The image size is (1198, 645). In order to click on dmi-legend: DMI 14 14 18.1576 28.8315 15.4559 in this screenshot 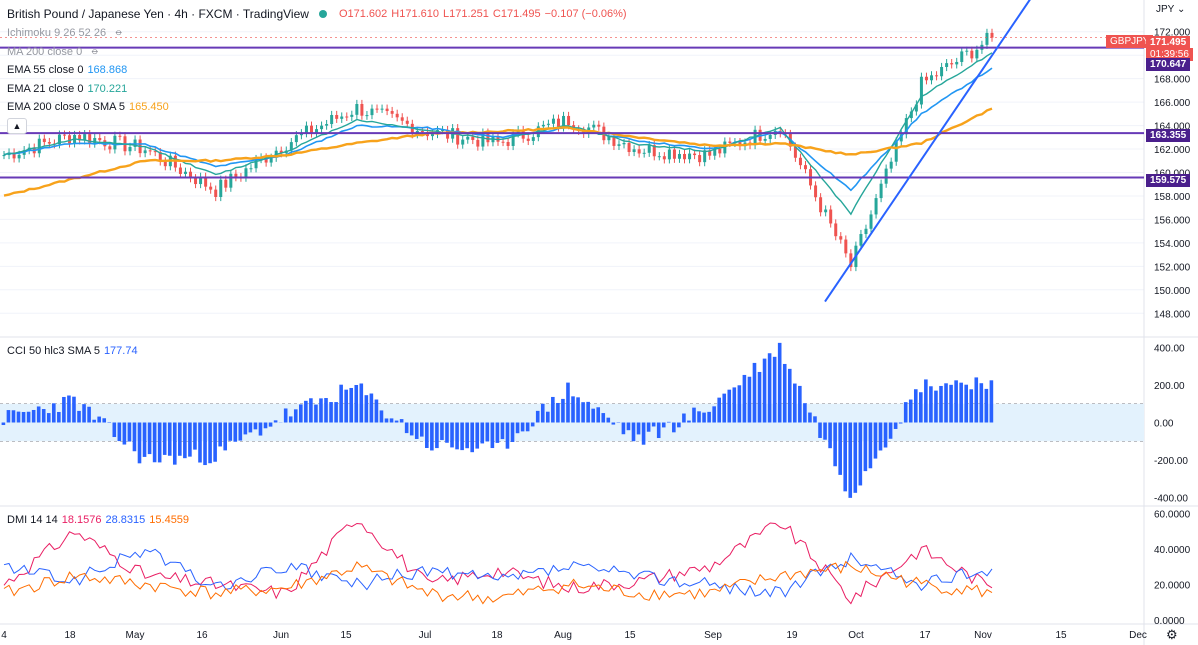, I will do `click(98, 520)`.